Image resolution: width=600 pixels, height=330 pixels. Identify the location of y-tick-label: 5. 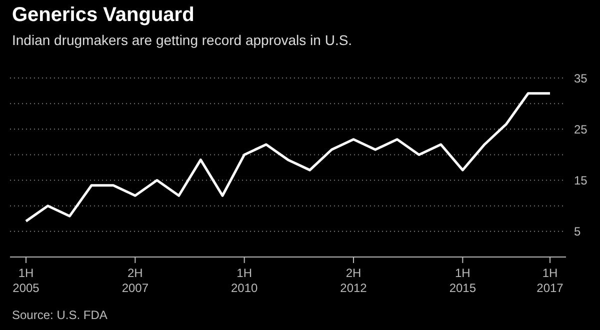
(577, 231).